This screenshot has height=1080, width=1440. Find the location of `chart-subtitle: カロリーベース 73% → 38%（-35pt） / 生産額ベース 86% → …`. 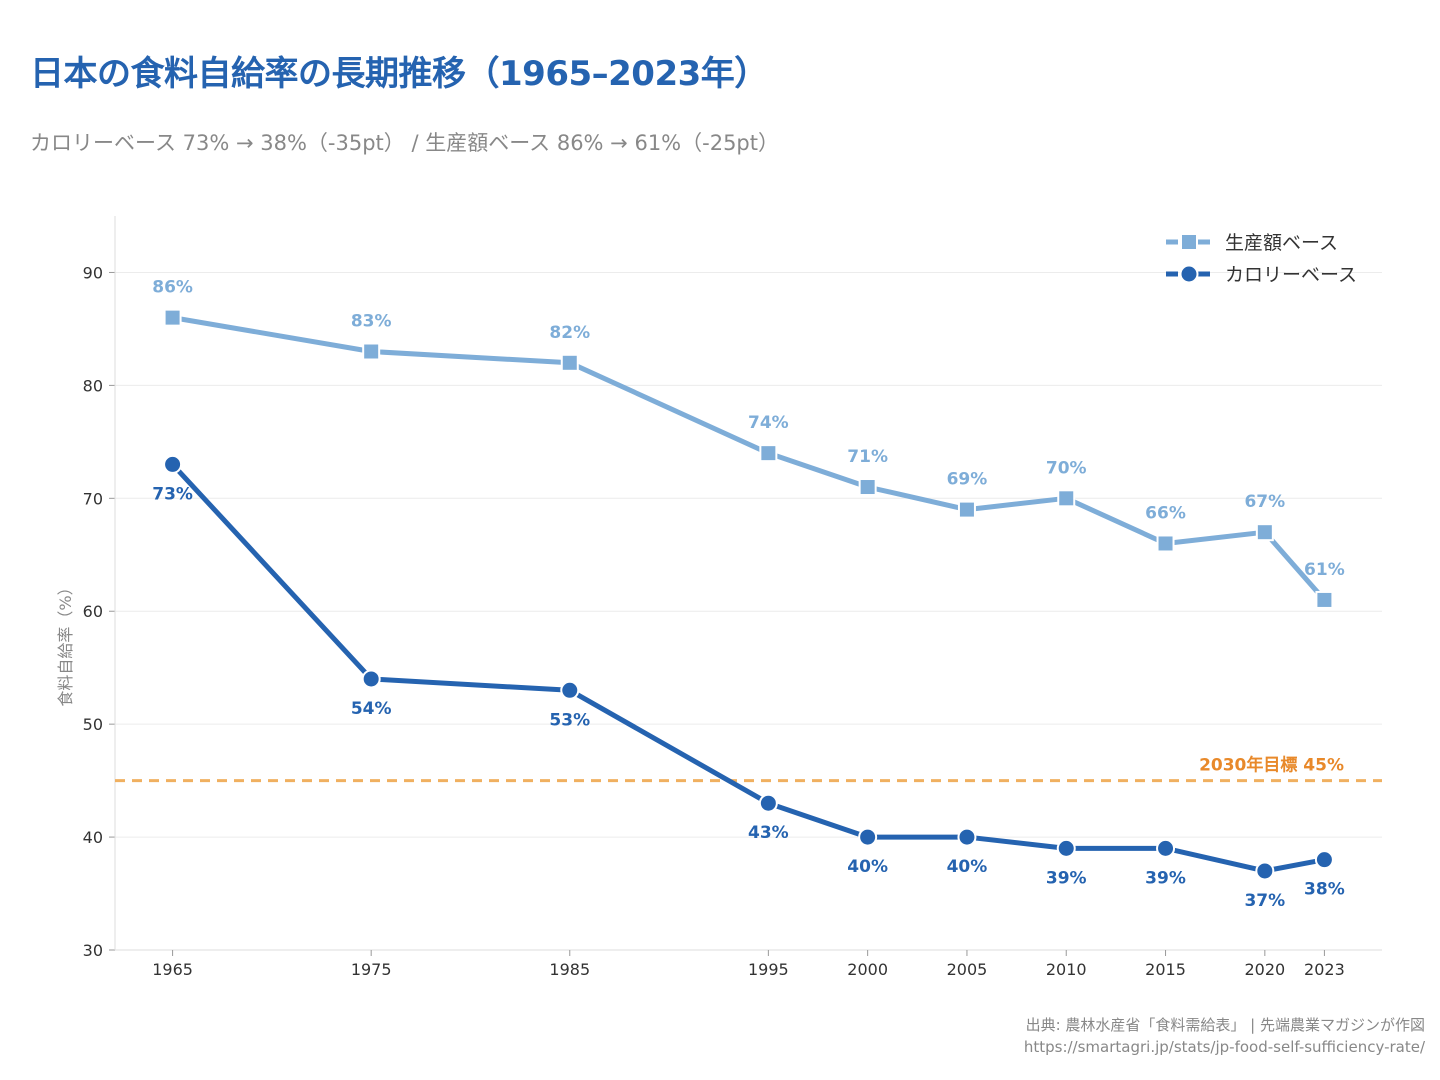

chart-subtitle: カロリーベース 73% → 38%（-35pt） / 生産額ベース 86% → … is located at coordinates (404, 143).